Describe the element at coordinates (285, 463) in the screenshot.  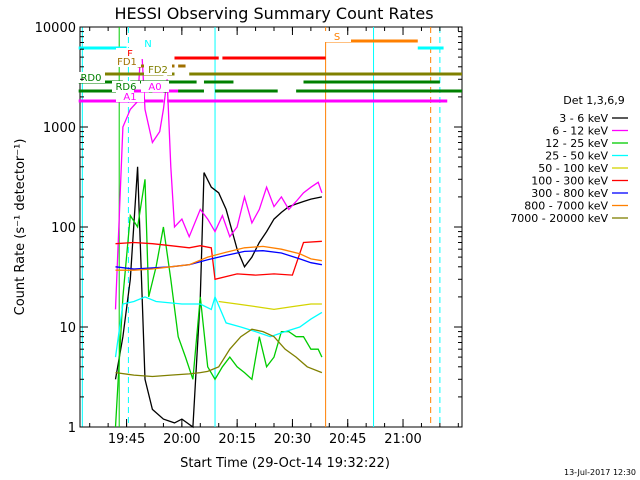
I see `x-axis-label: Start Time (29-Oct-14 19:32:22)` at that location.